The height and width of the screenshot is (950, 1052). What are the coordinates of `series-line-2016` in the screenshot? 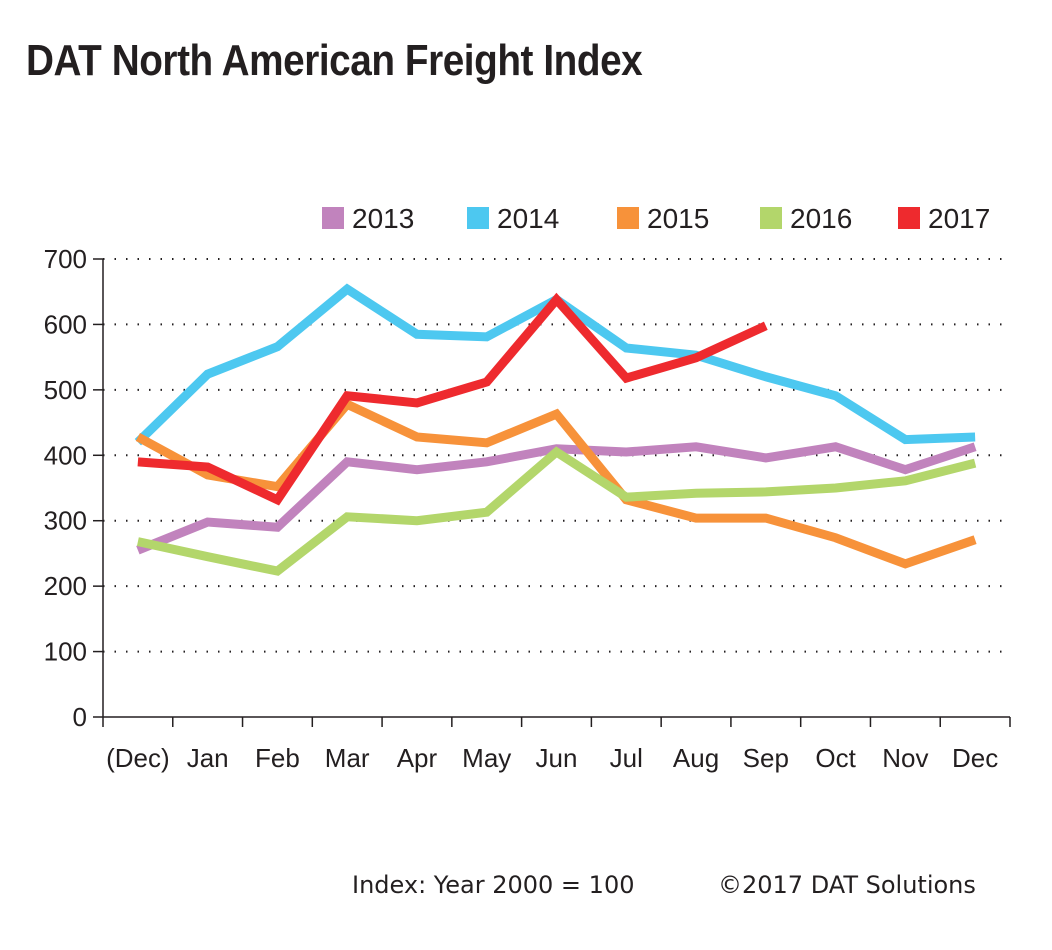 It's located at (556, 511).